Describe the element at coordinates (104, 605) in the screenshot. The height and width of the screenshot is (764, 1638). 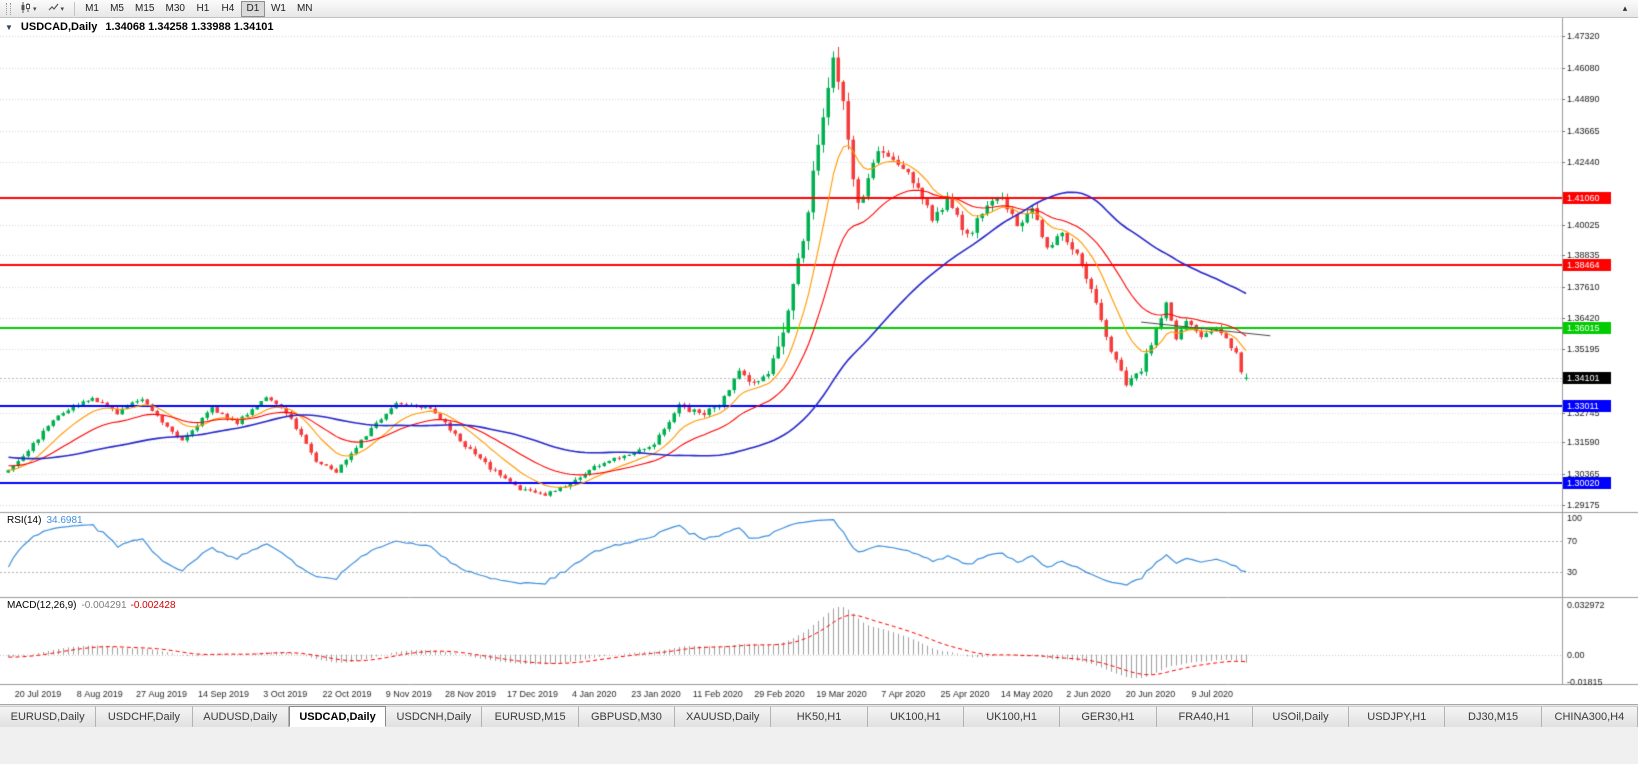
I see `macd-main-value: -0.004291` at that location.